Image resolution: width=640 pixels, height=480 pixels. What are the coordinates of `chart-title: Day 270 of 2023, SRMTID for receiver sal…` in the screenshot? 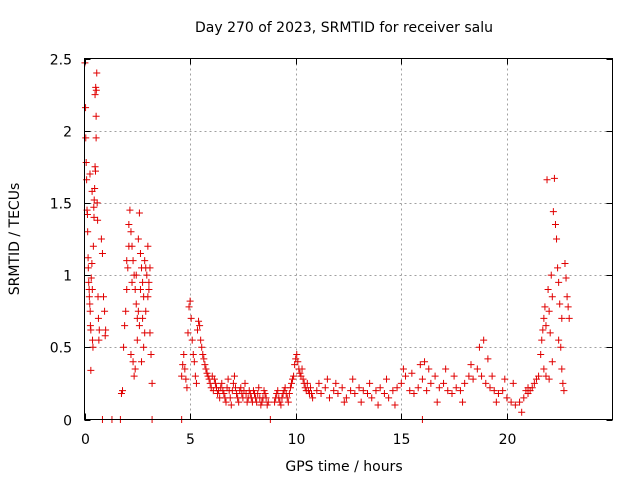 It's located at (344, 28).